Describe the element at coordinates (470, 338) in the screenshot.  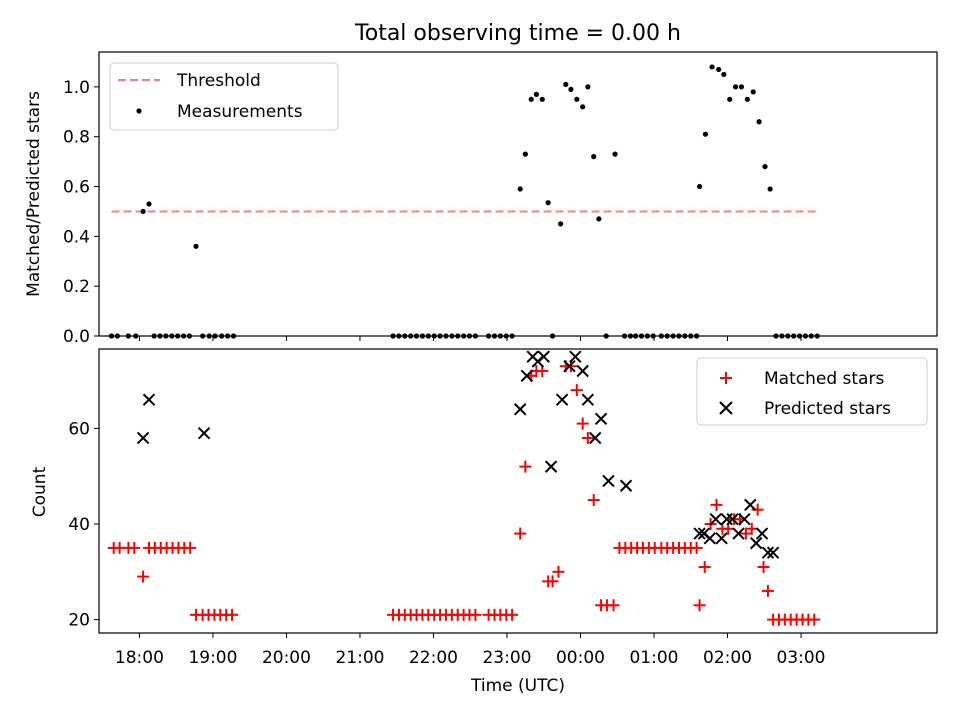
I see `top-x-axis-ticks` at that location.